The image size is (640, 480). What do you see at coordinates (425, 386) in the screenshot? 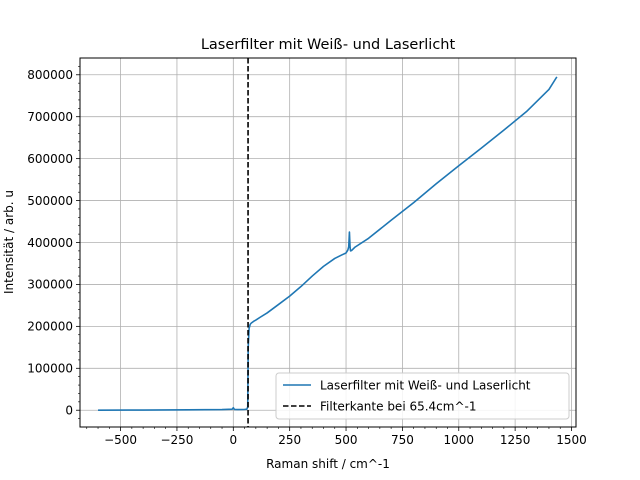
I see `legend-label-spectrum: Laserfilter mit Weiß- und Laserlicht` at bounding box center [425, 386].